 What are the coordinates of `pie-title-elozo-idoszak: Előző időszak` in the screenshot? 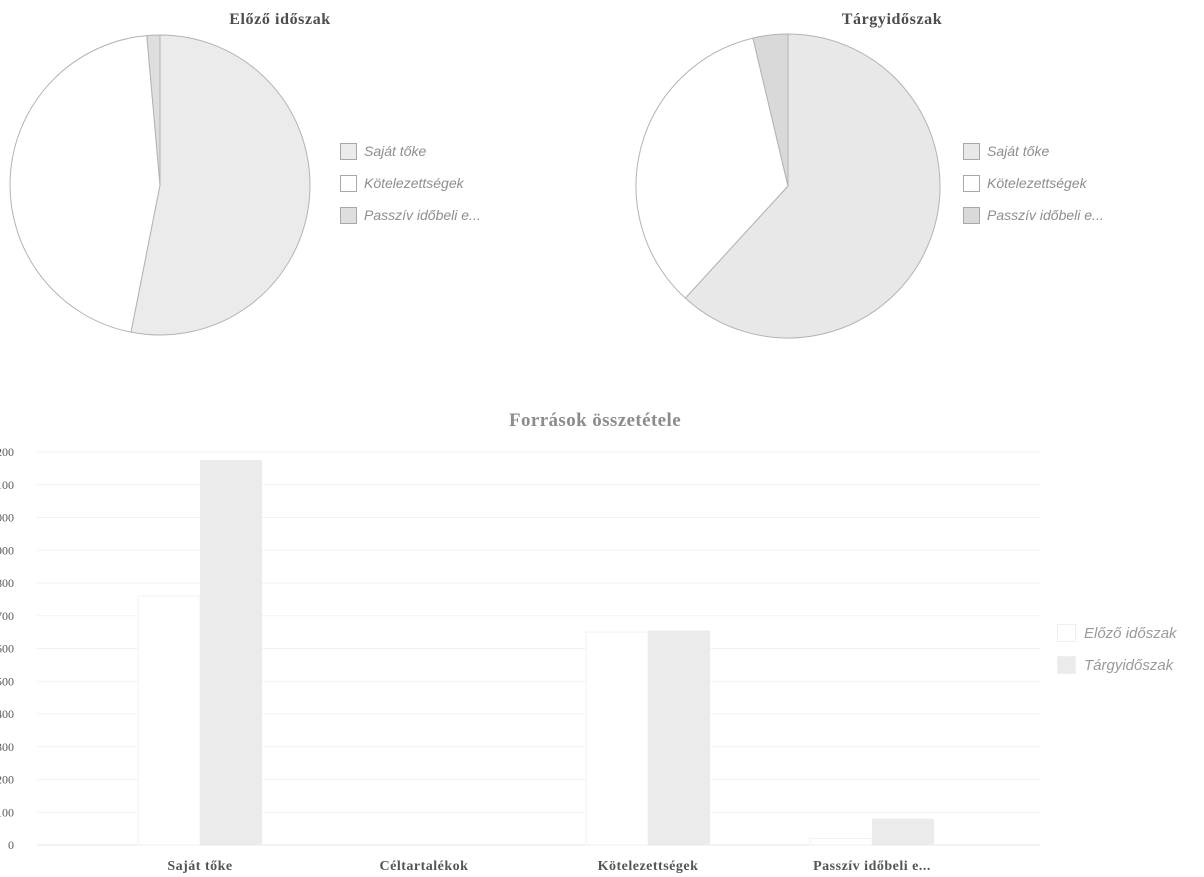 It's located at (280, 19).